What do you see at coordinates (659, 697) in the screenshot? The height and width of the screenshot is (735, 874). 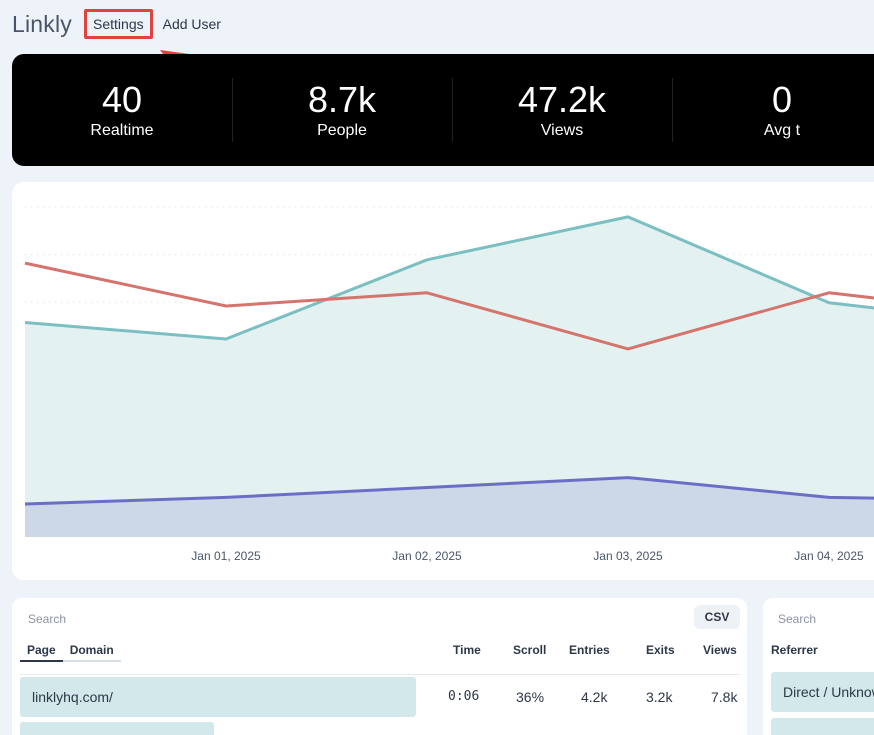 I see `cell-exits: 3.2k` at bounding box center [659, 697].